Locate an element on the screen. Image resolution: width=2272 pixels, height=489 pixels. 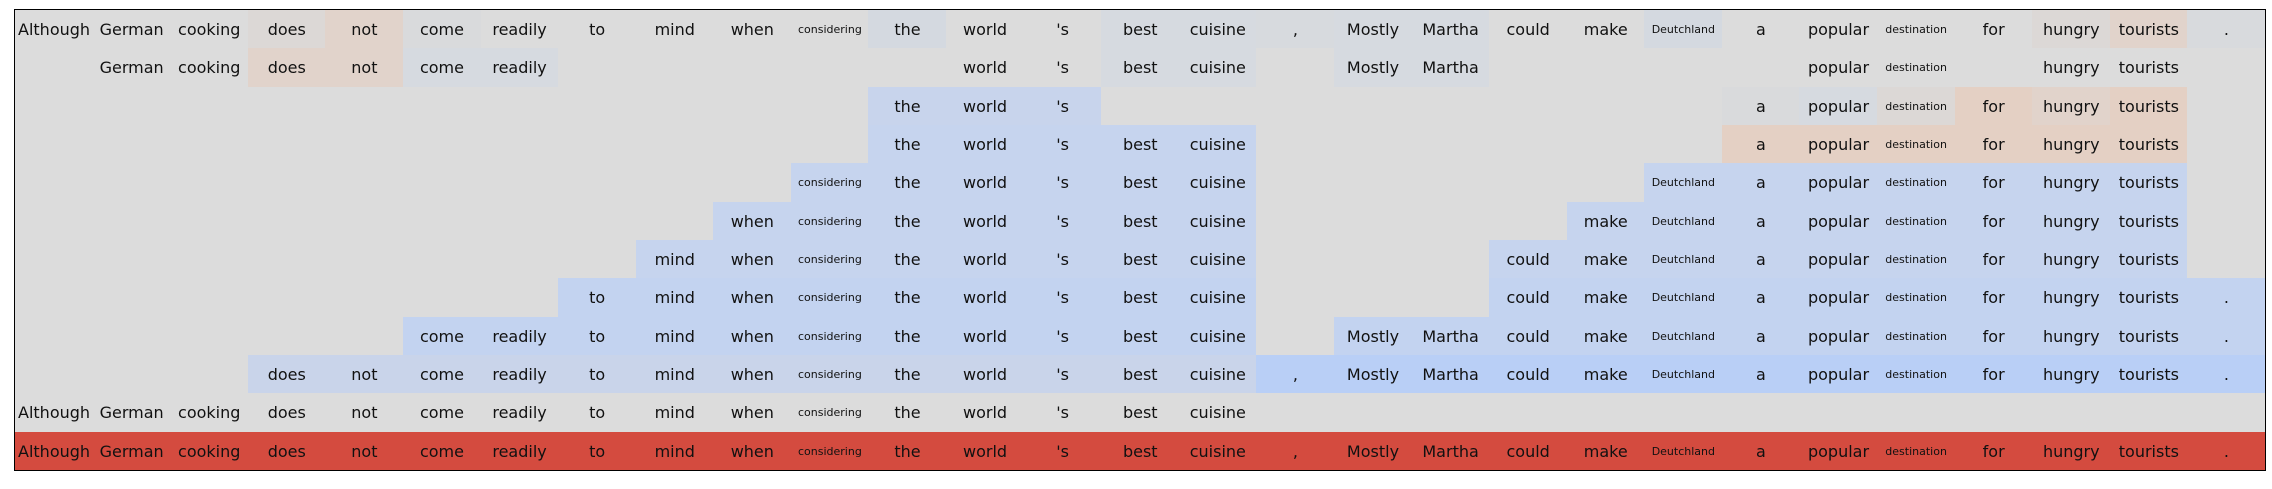
heatmap-cell-r6-c6 is located at coordinates (519, 259).